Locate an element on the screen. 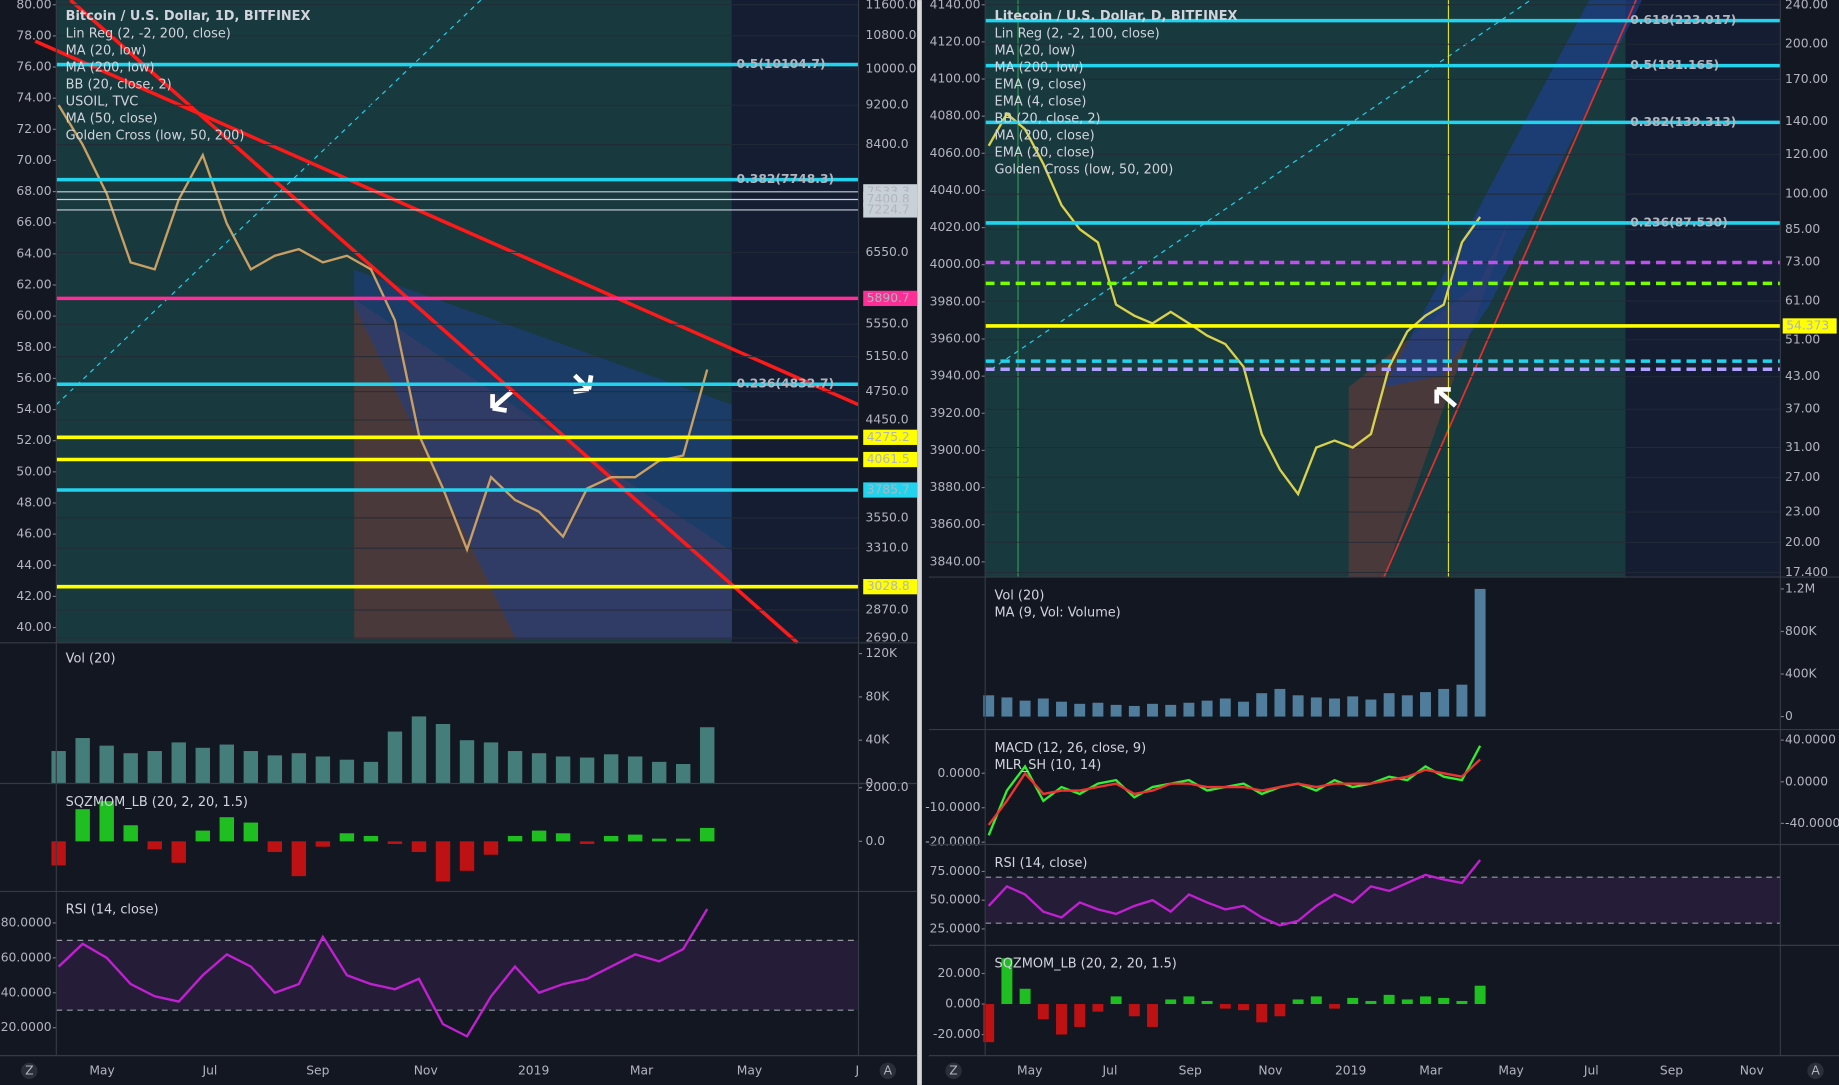 The image size is (1839, 1085). x-tick-label: Jul is located at coordinates (210, 1070).